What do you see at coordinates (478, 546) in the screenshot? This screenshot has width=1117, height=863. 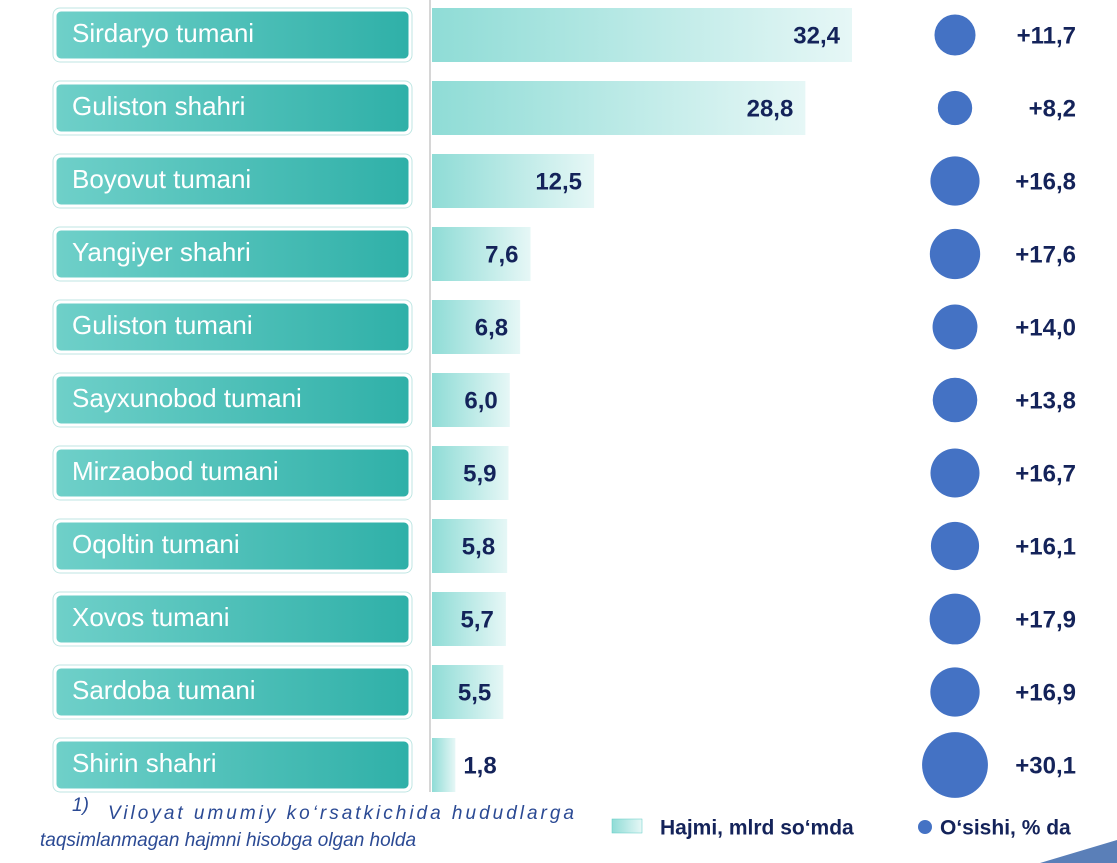 I see `bar-value-label: 5,8` at bounding box center [478, 546].